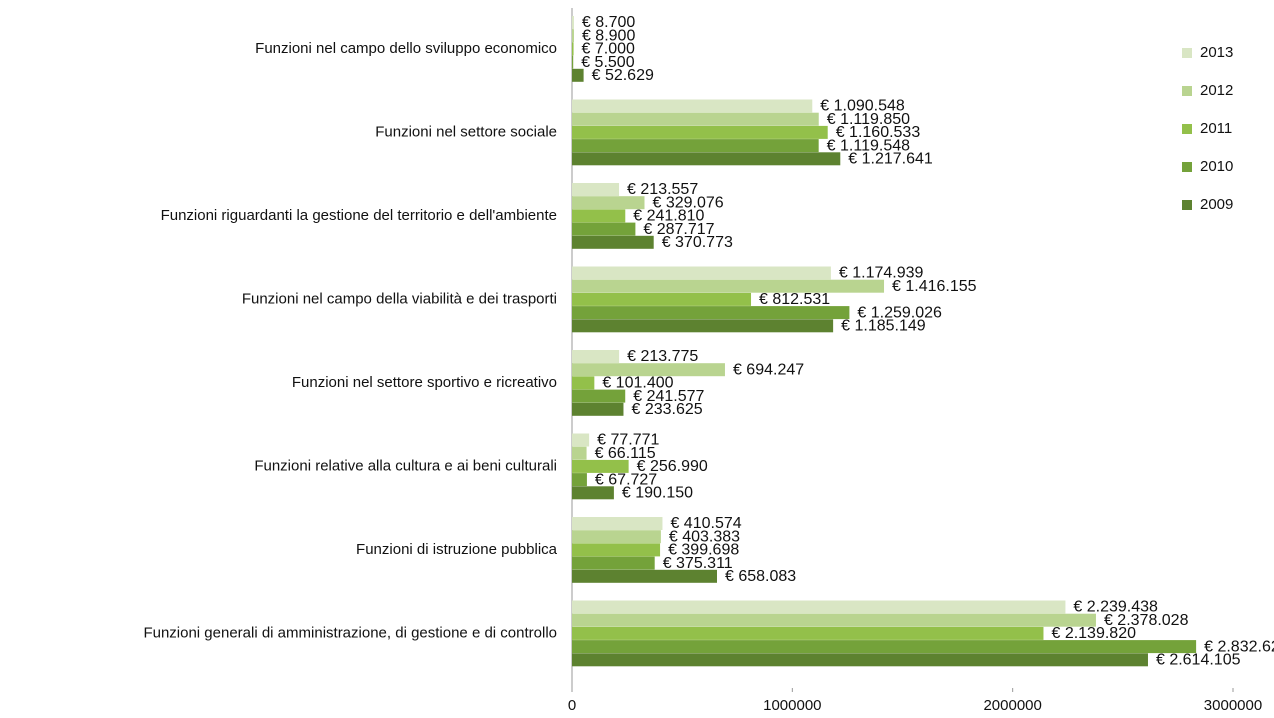 This screenshot has width=1274, height=718. Describe the element at coordinates (878, 132) in the screenshot. I see `value-label: € 1.160.533` at that location.